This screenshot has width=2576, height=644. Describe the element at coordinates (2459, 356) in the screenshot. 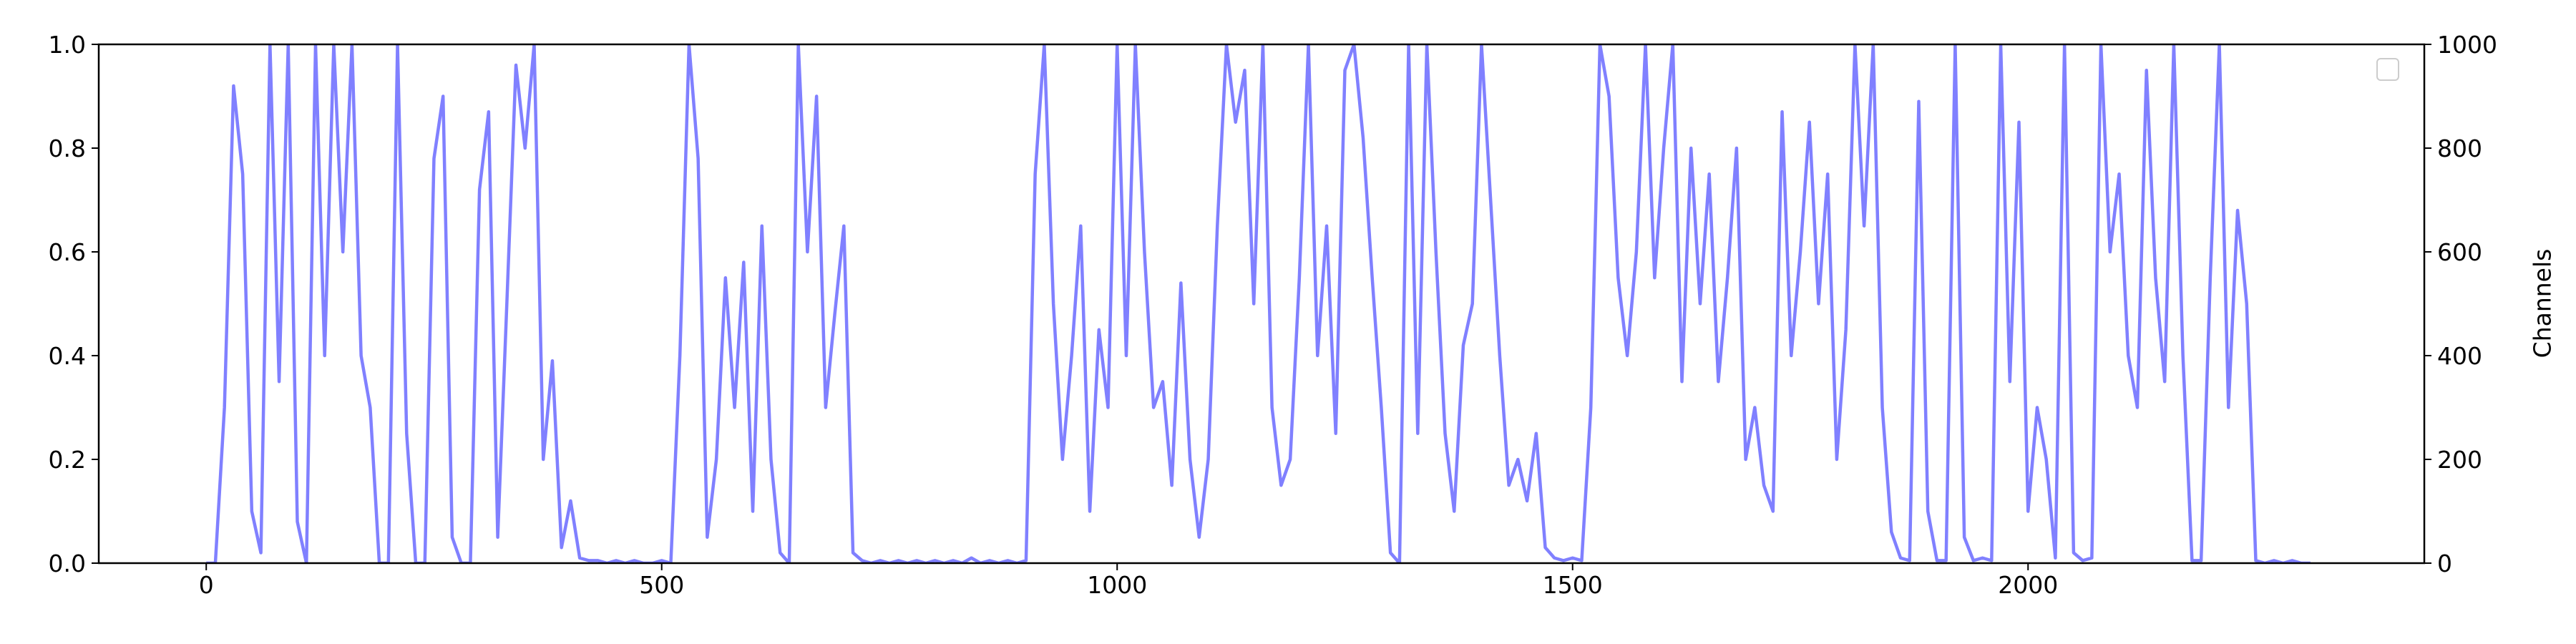

I see `y2-tick-label: 400` at that location.